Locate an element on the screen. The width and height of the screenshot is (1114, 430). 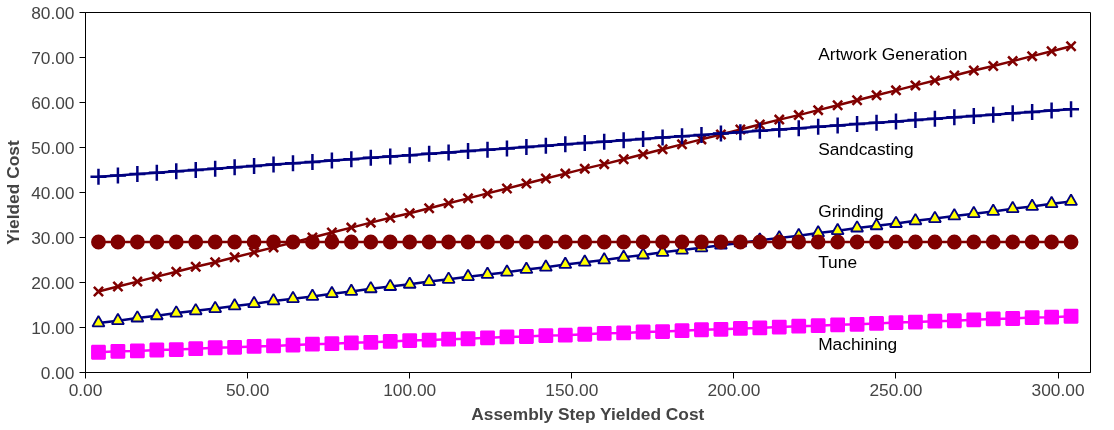
x-tick-label: 200.00 is located at coordinates (734, 389).